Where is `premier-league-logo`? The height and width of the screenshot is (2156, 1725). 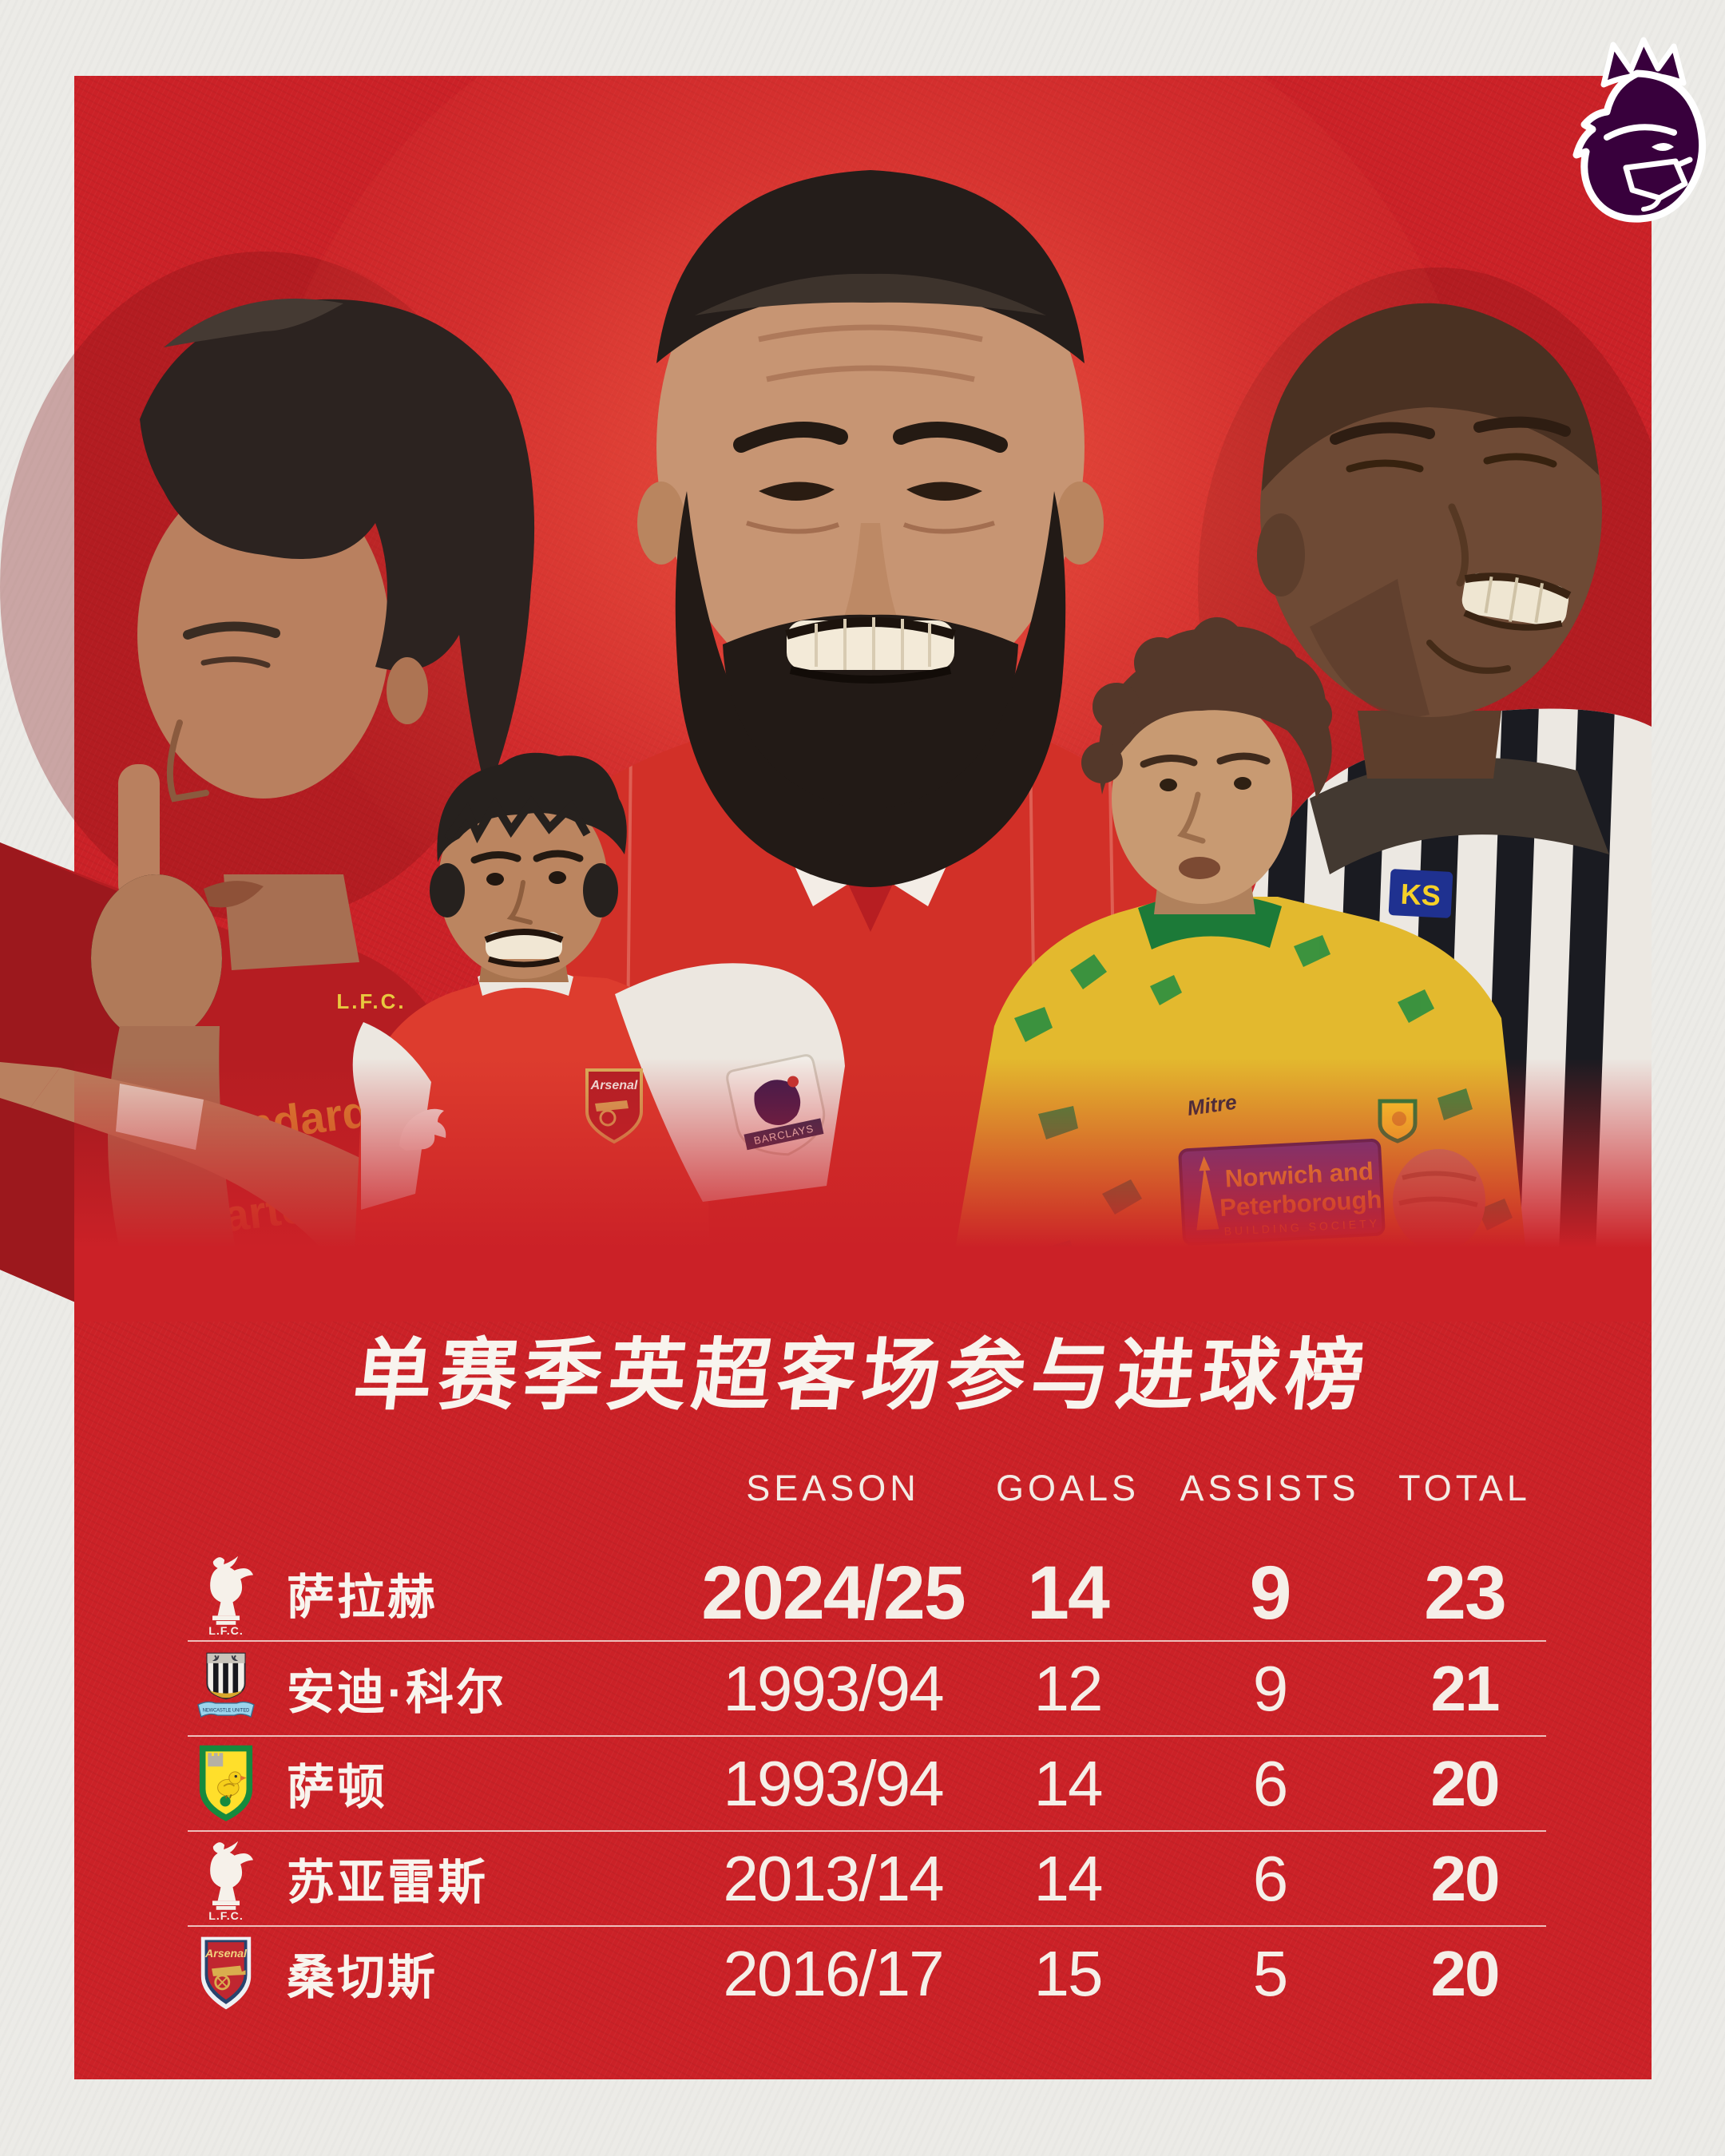 premier-league-logo is located at coordinates (1637, 136).